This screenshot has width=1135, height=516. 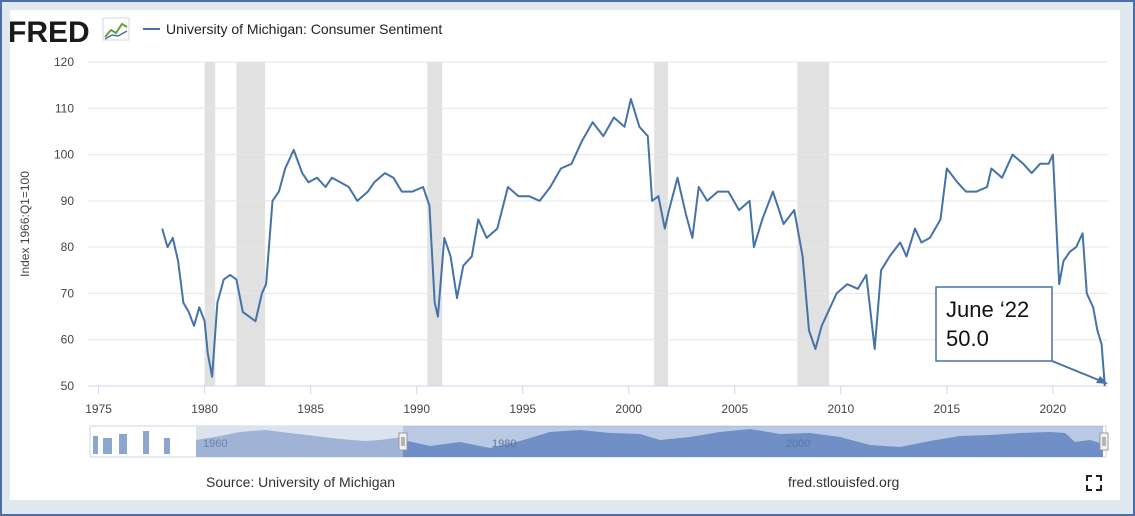 I want to click on y-tick-label: 110, so click(x=64, y=108).